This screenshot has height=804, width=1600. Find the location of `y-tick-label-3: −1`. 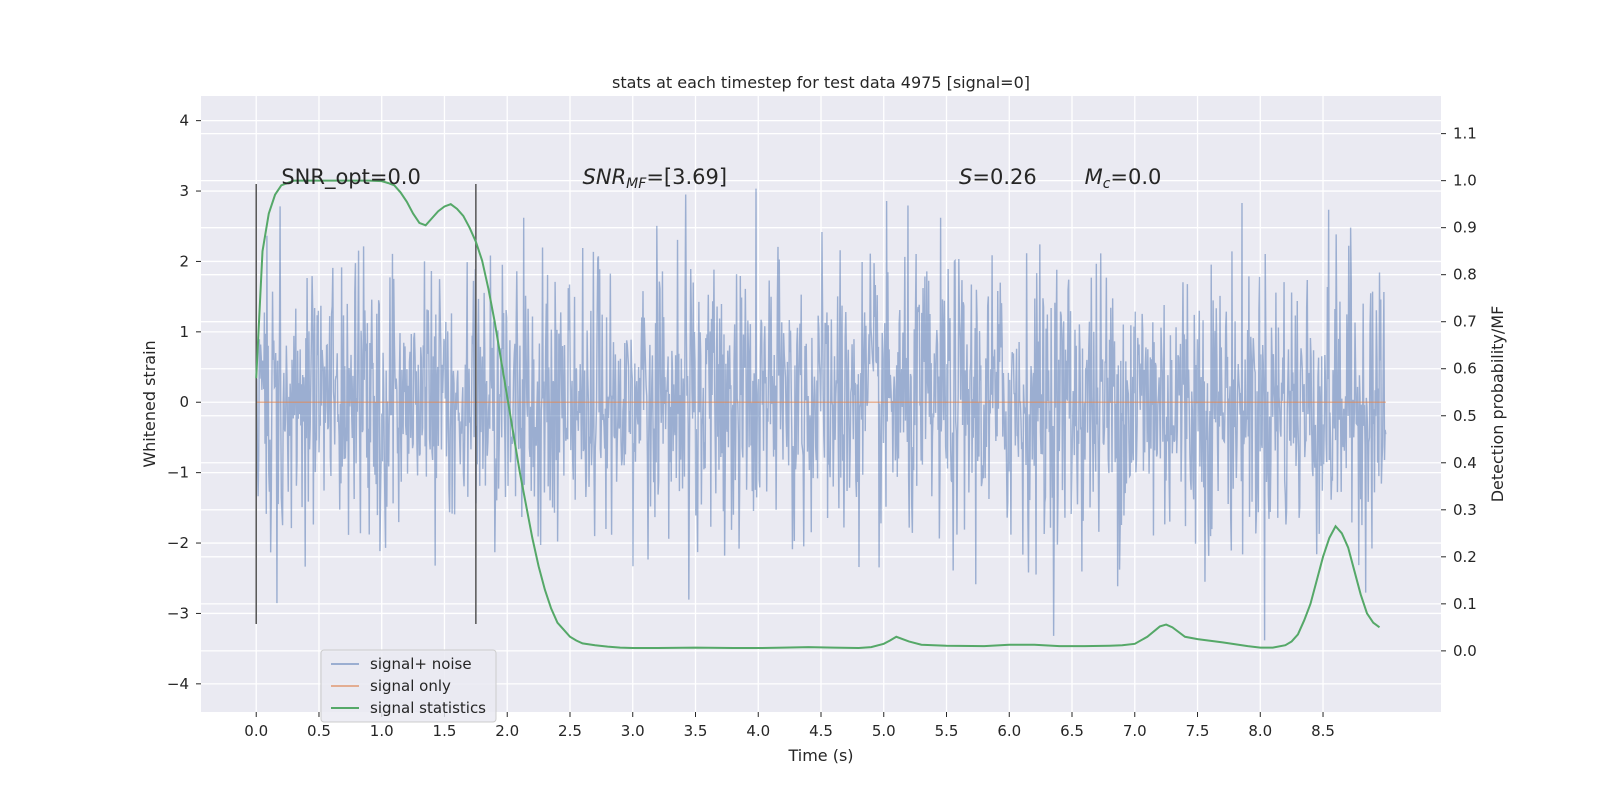

y-tick-label-3: −1 is located at coordinates (178, 473).